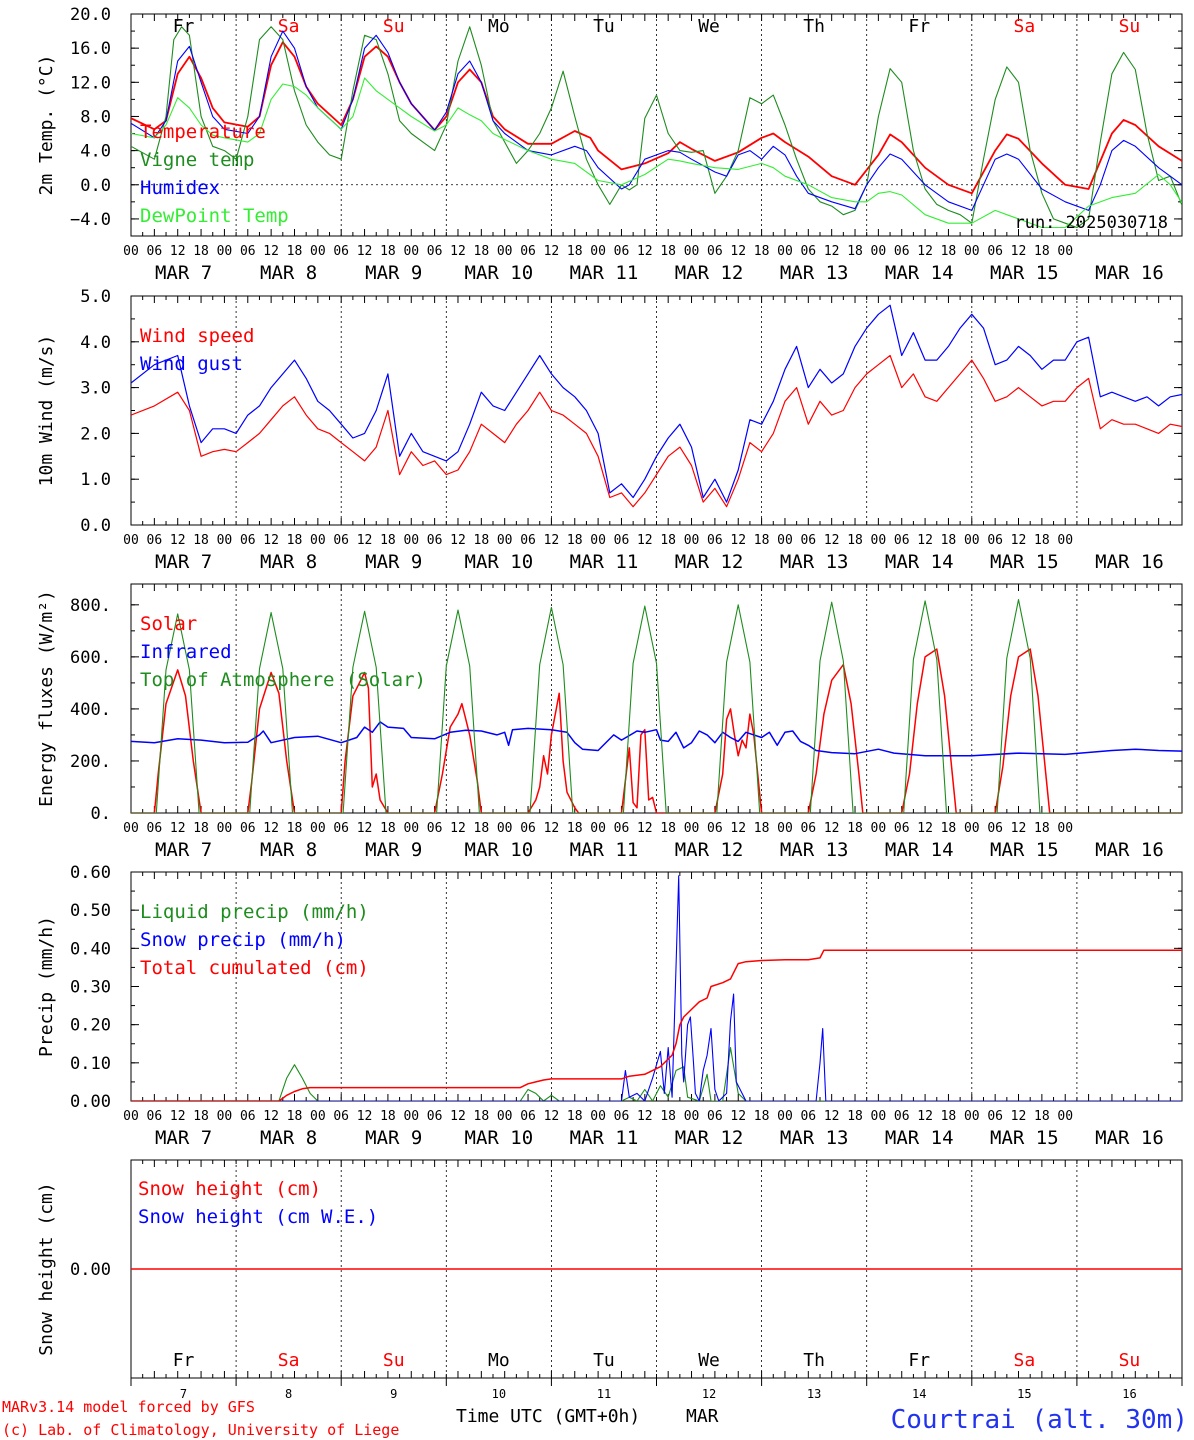 This screenshot has height=1440, width=1194. Describe the element at coordinates (186, 652) in the screenshot. I see `legend-entry: Infrared` at that location.